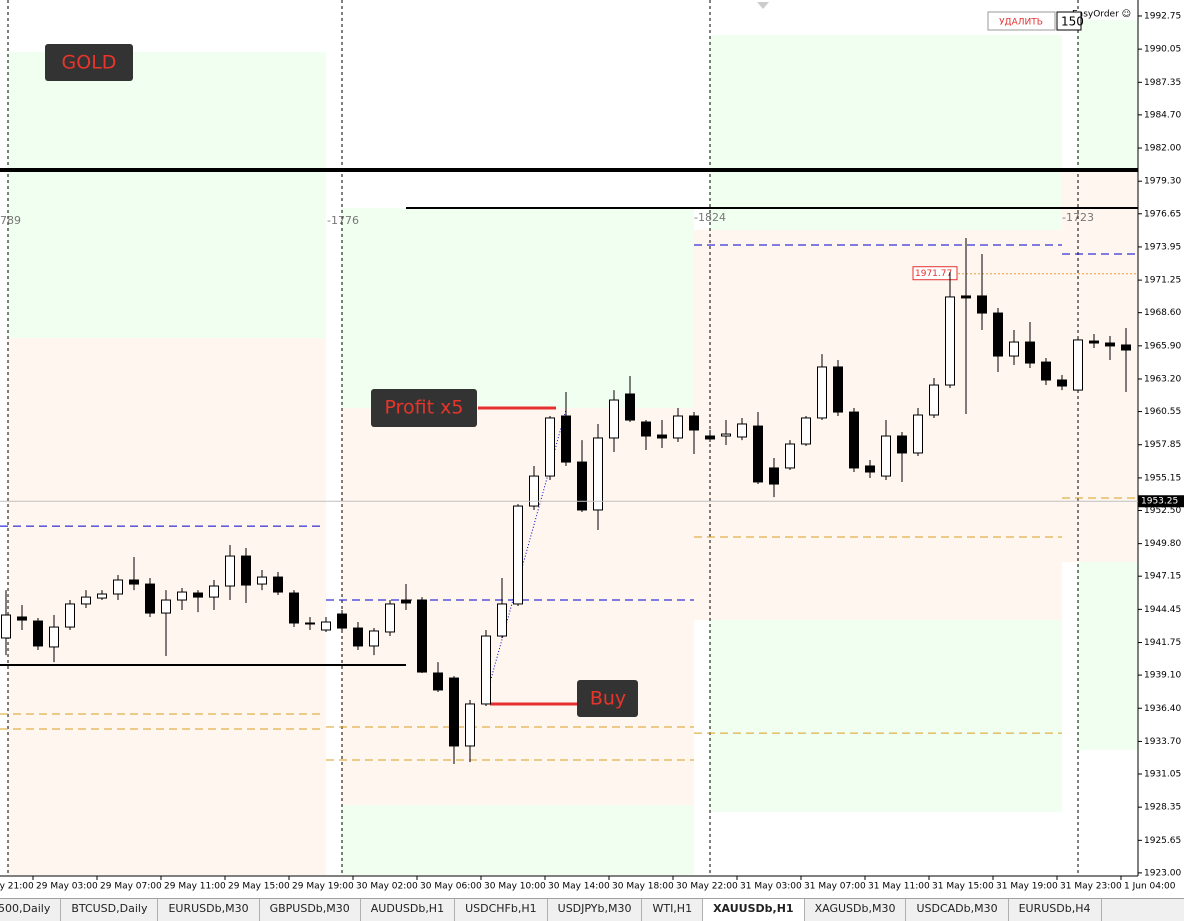  What do you see at coordinates (1162, 16) in the screenshot?
I see `y-tick-label: 1992.75` at bounding box center [1162, 16].